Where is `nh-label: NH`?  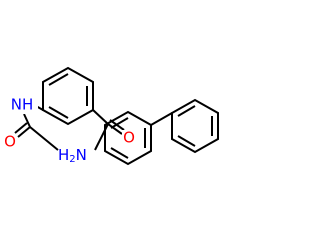
nh-label: NH is located at coordinates (22, 105).